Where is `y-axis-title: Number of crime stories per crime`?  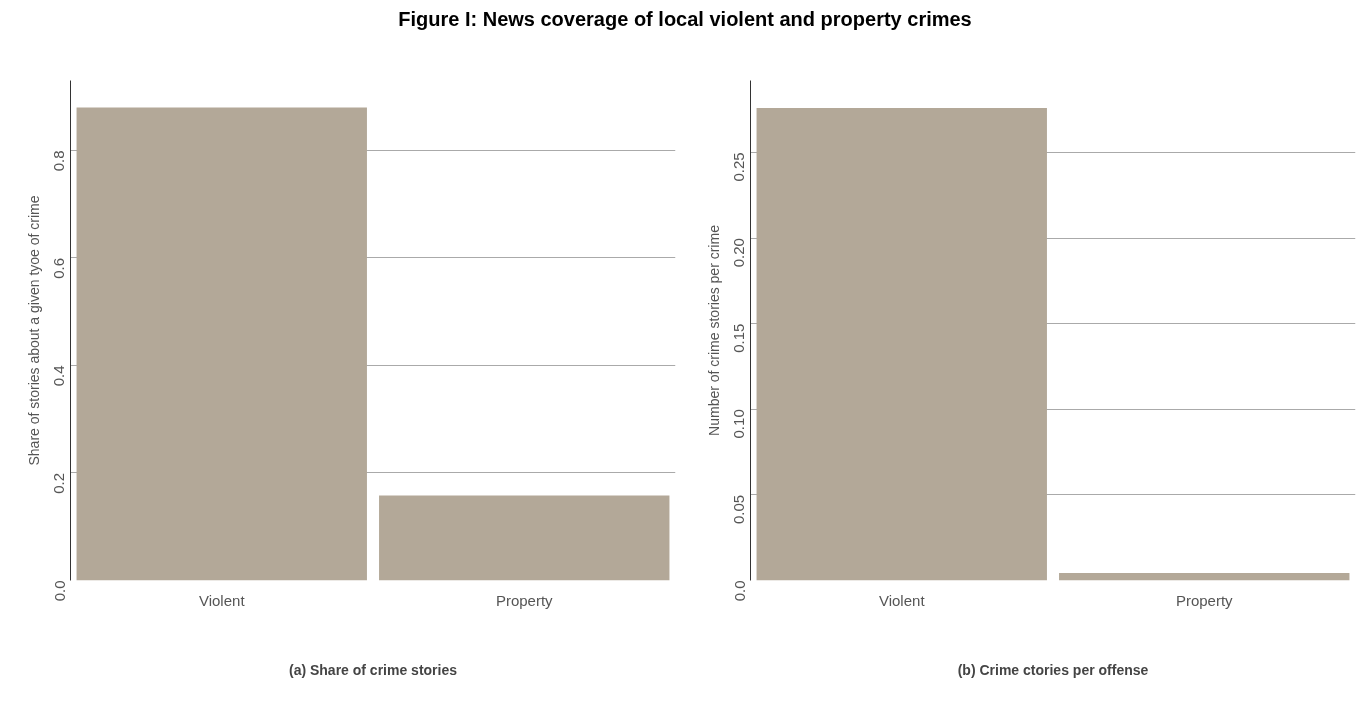
y-axis-title: Number of crime stories per crime is located at coordinates (713, 330).